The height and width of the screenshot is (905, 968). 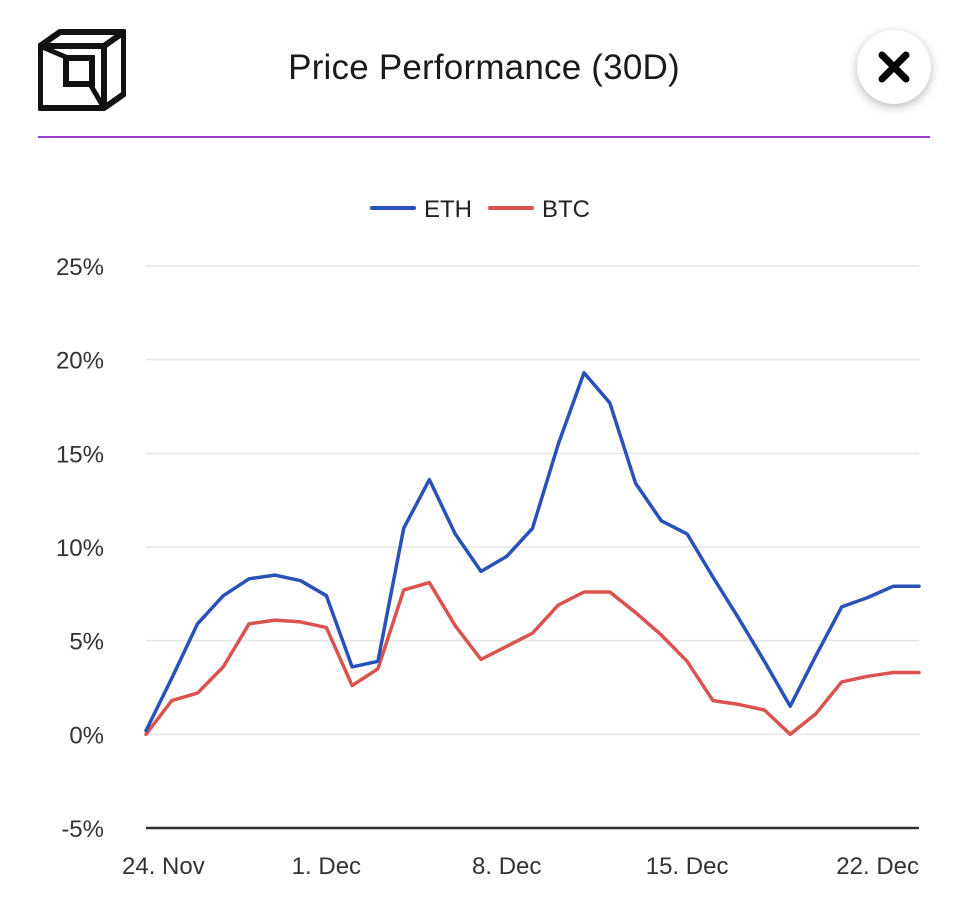 What do you see at coordinates (506, 866) in the screenshot?
I see `x-tick-label: 8. Dec` at bounding box center [506, 866].